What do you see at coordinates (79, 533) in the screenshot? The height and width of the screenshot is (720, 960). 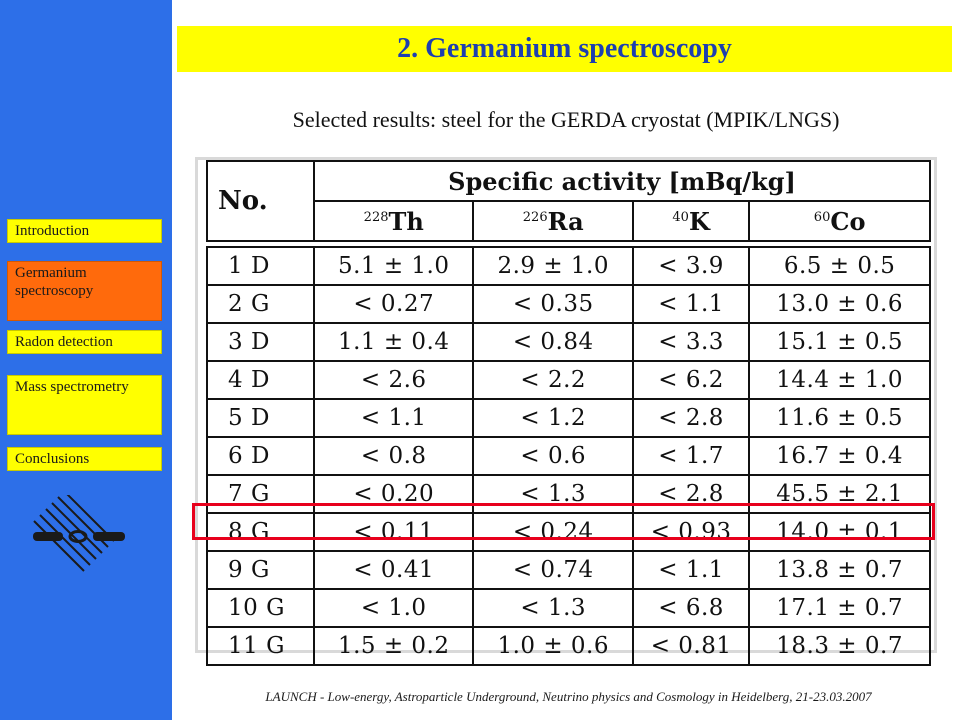 I see `mpik-logo-icon` at bounding box center [79, 533].